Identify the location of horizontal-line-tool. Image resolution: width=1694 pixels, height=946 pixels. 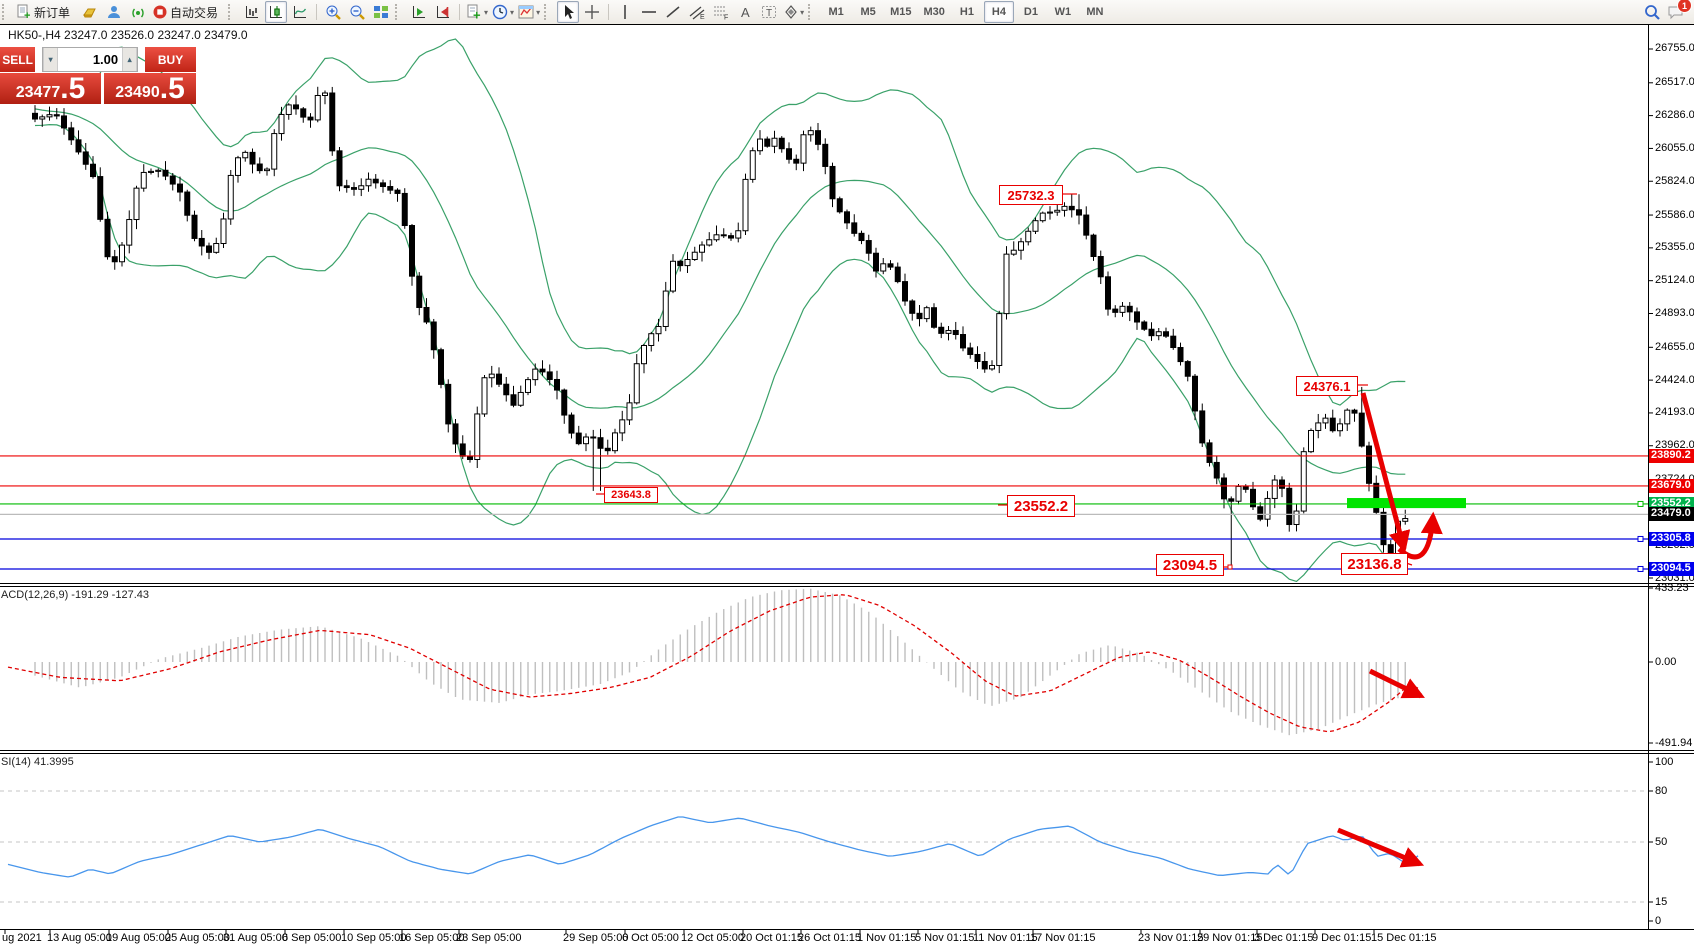
(649, 12).